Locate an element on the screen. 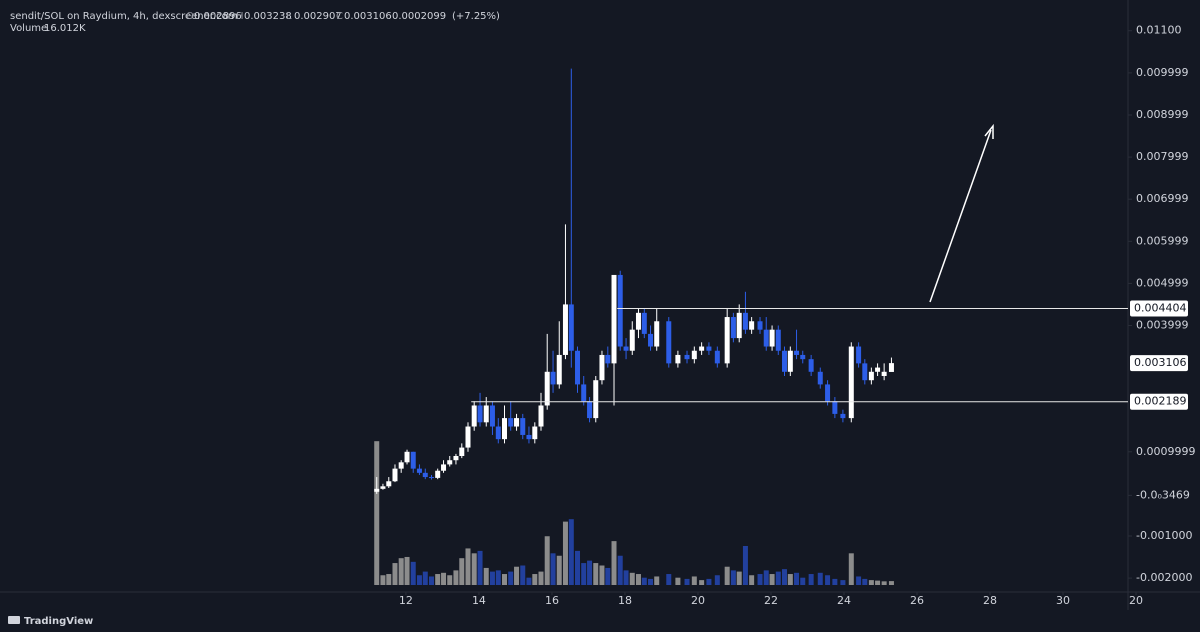 The image size is (1200, 632). y-tick-label: 0.008999 is located at coordinates (1162, 114).